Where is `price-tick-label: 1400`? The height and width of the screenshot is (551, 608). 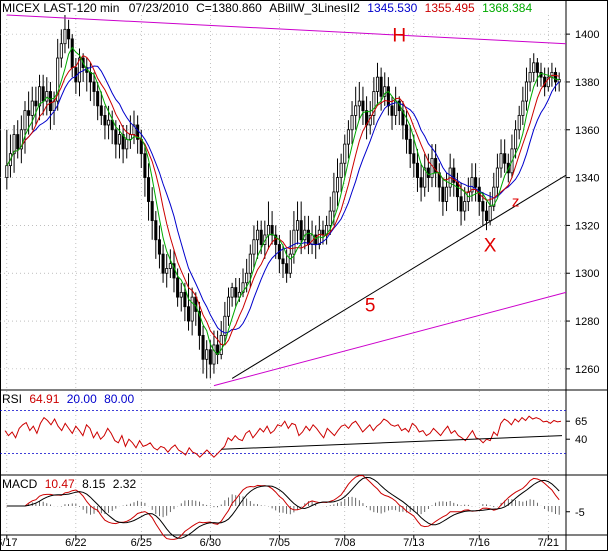
price-tick-label: 1400 is located at coordinates (587, 35).